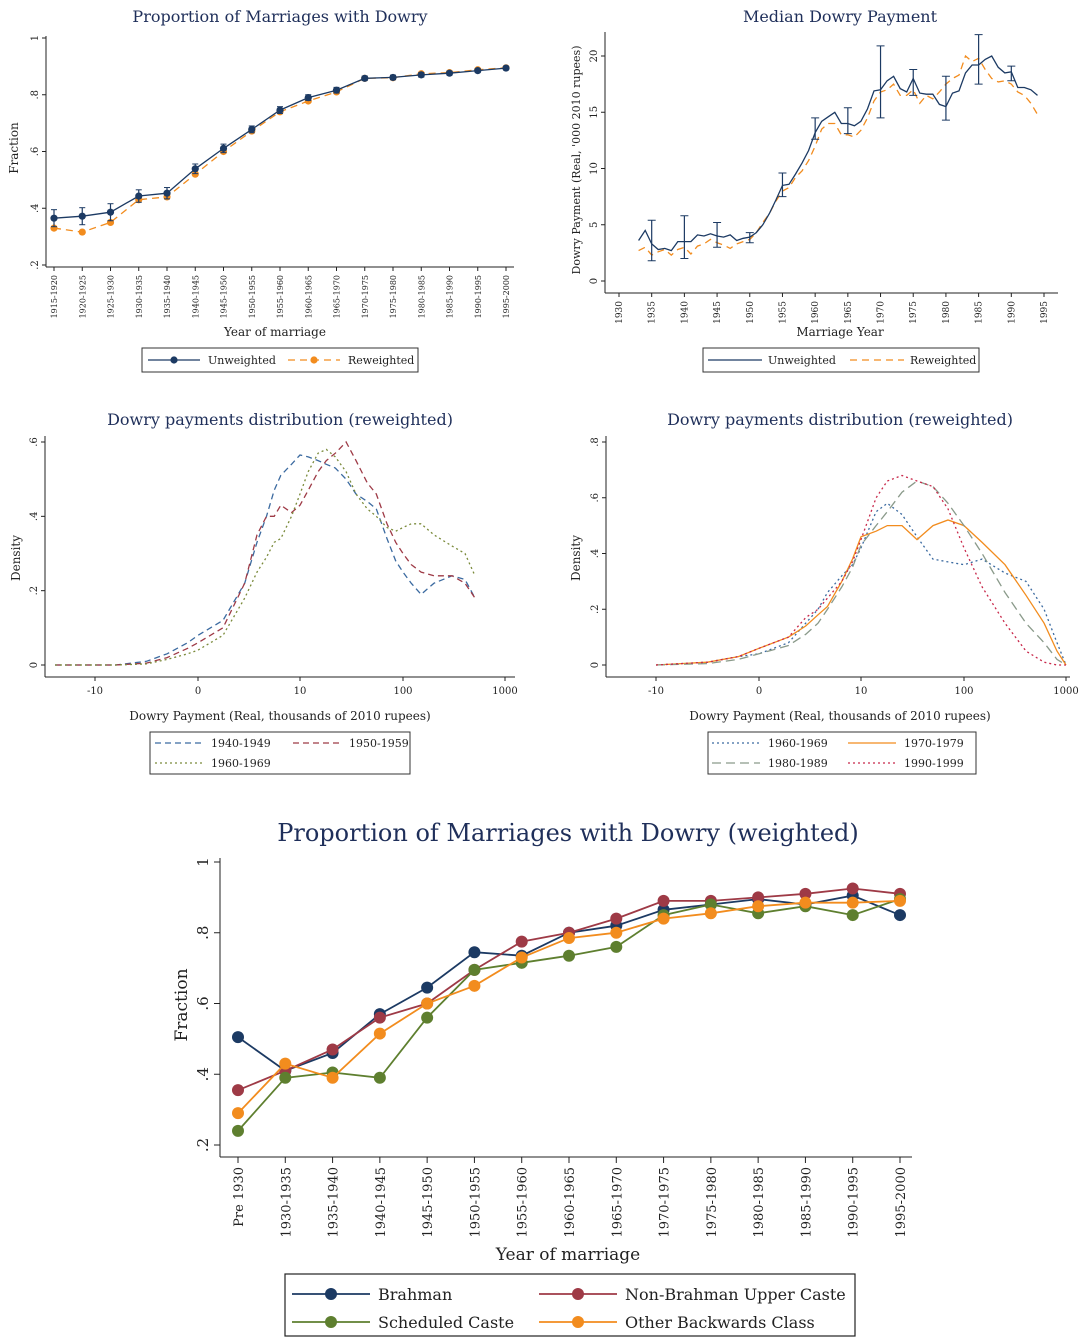 This screenshot has width=1079, height=1342. Describe the element at coordinates (198, 691) in the screenshot. I see `x-tick-label: 0` at that location.